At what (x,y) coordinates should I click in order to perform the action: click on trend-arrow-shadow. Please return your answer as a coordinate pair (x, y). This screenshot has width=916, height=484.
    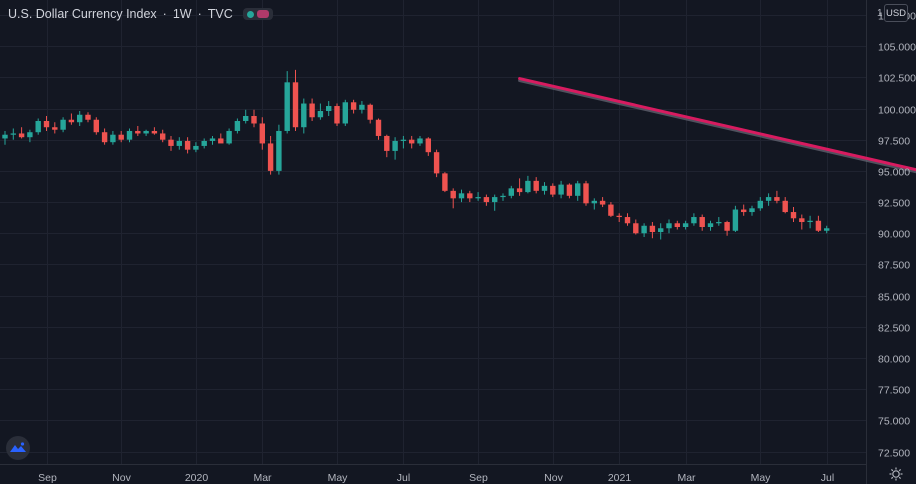
    Looking at the image, I should click on (717, 126).